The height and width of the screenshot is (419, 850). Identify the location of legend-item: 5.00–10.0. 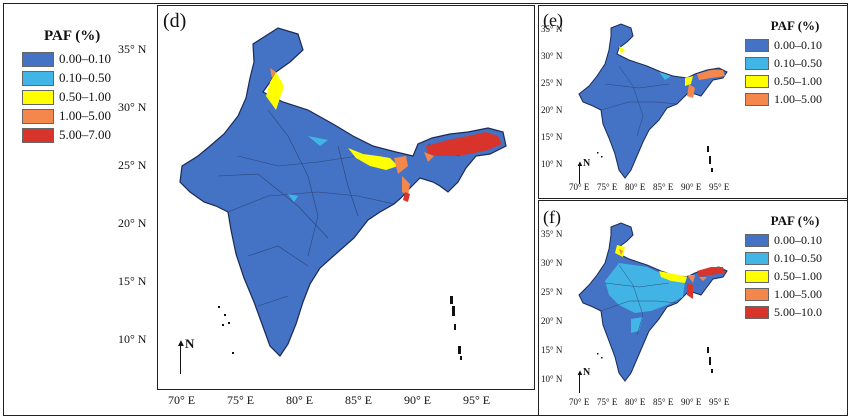
(795, 312).